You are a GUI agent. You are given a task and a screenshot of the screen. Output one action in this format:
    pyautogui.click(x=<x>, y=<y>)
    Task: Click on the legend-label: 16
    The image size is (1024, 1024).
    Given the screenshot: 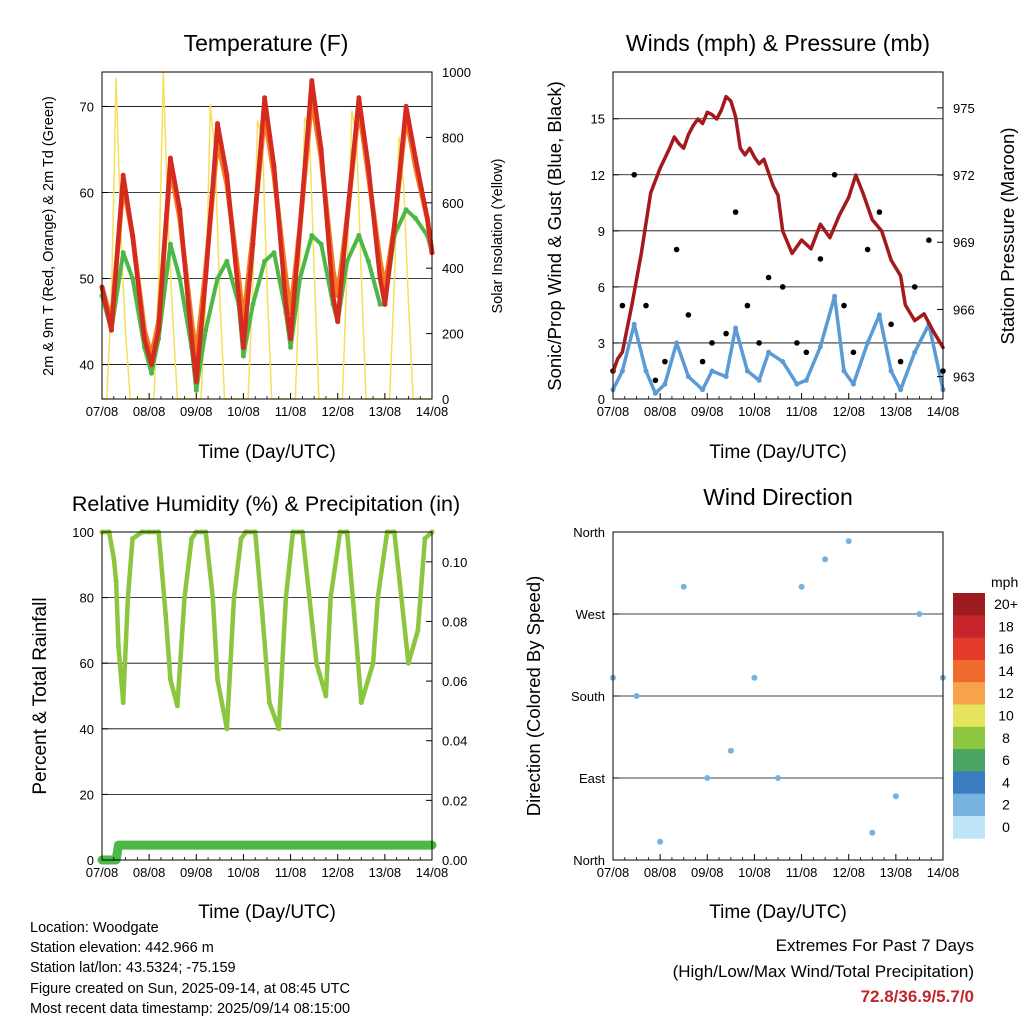 What is the action you would take?
    pyautogui.click(x=1006, y=649)
    